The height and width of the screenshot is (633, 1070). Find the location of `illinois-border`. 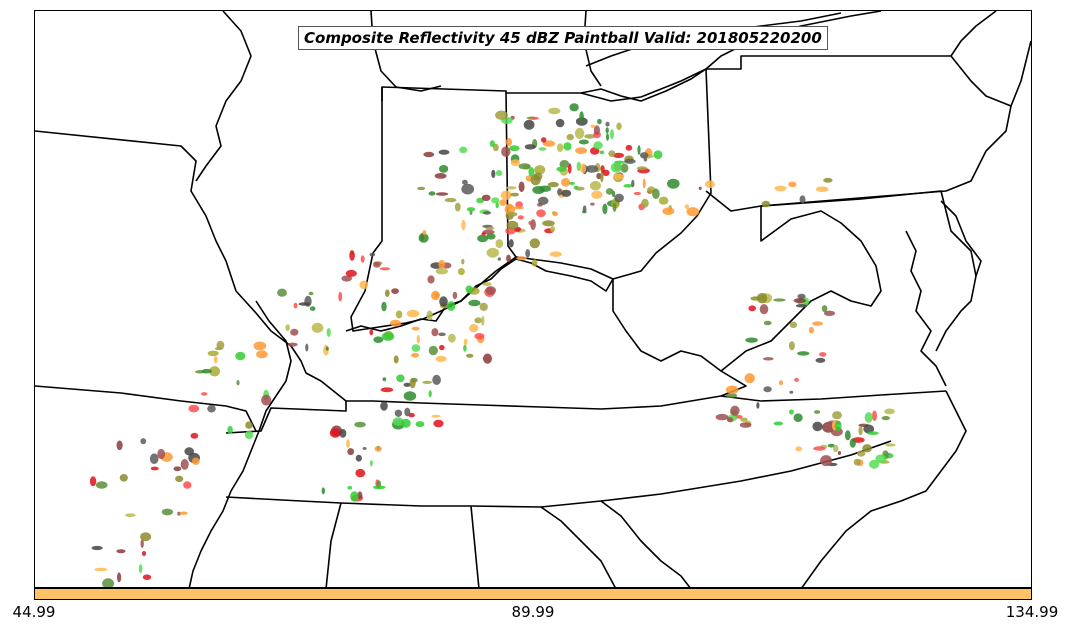

illinois-border is located at coordinates (191, 266).